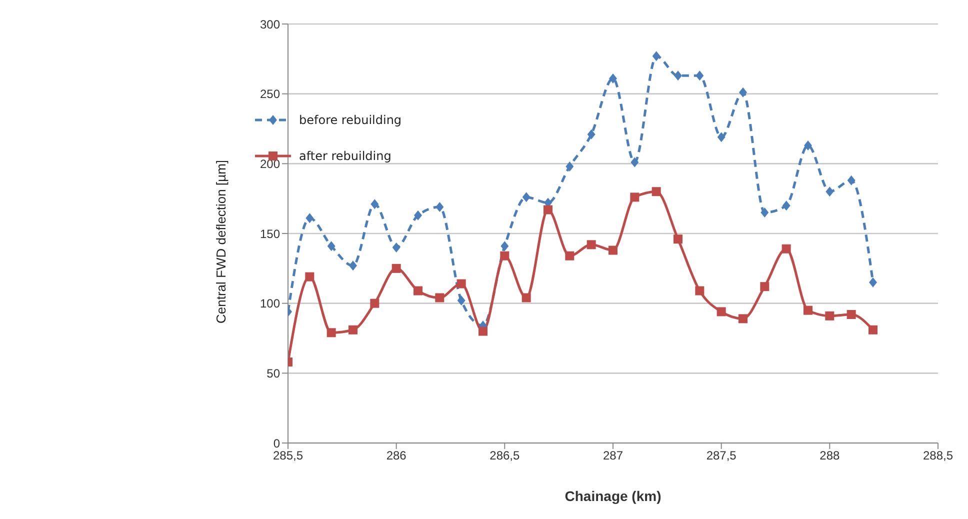 The height and width of the screenshot is (519, 968). What do you see at coordinates (270, 94) in the screenshot?
I see `y-tick-label: 250` at bounding box center [270, 94].